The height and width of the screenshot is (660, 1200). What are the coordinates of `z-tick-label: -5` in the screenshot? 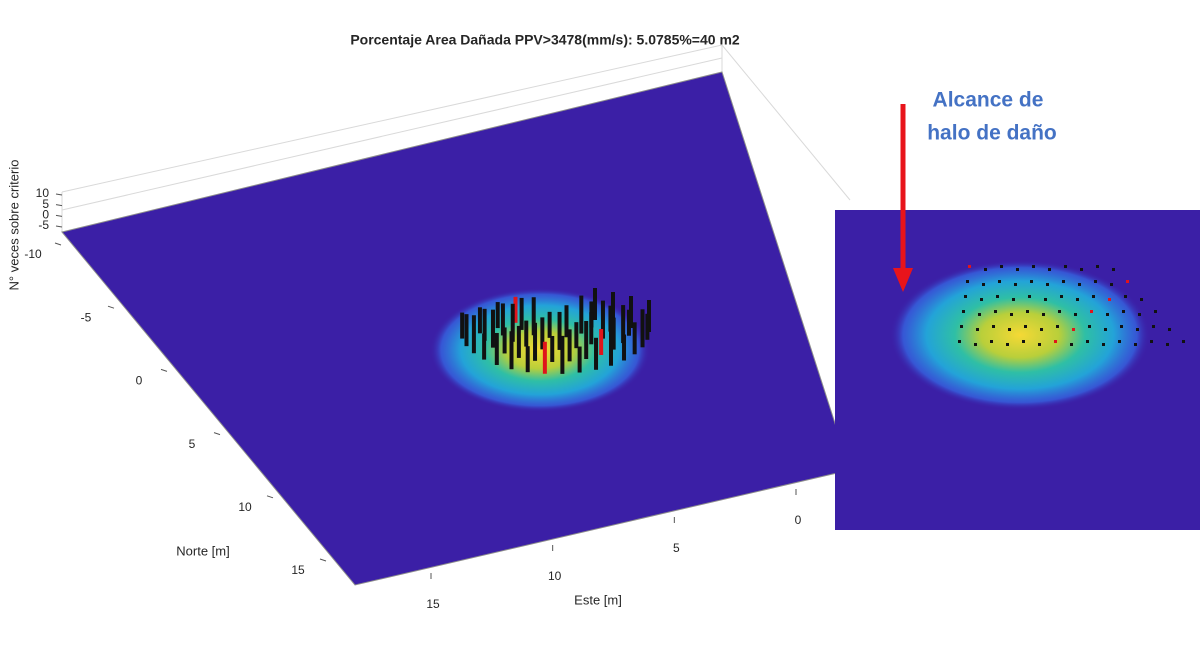 It's located at (43, 225).